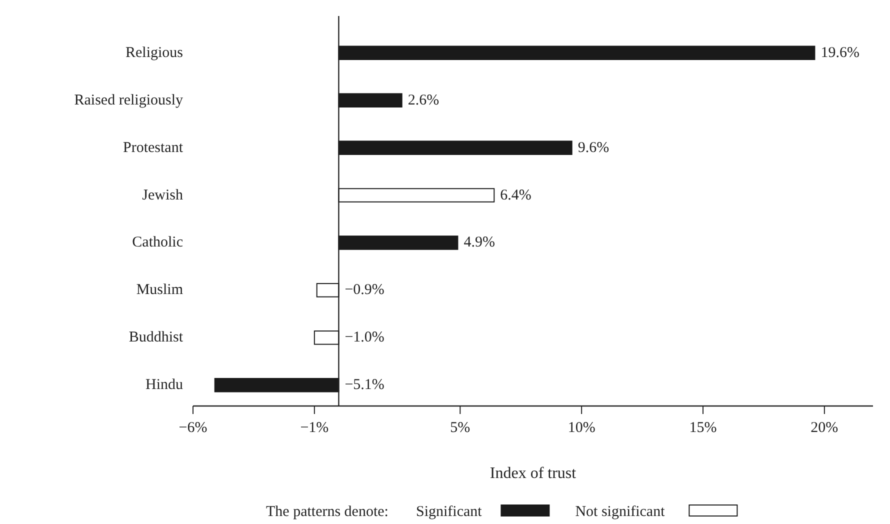 This screenshot has height=524, width=890. Describe the element at coordinates (160, 290) in the screenshot. I see `y-tick-label: Muslim` at that location.